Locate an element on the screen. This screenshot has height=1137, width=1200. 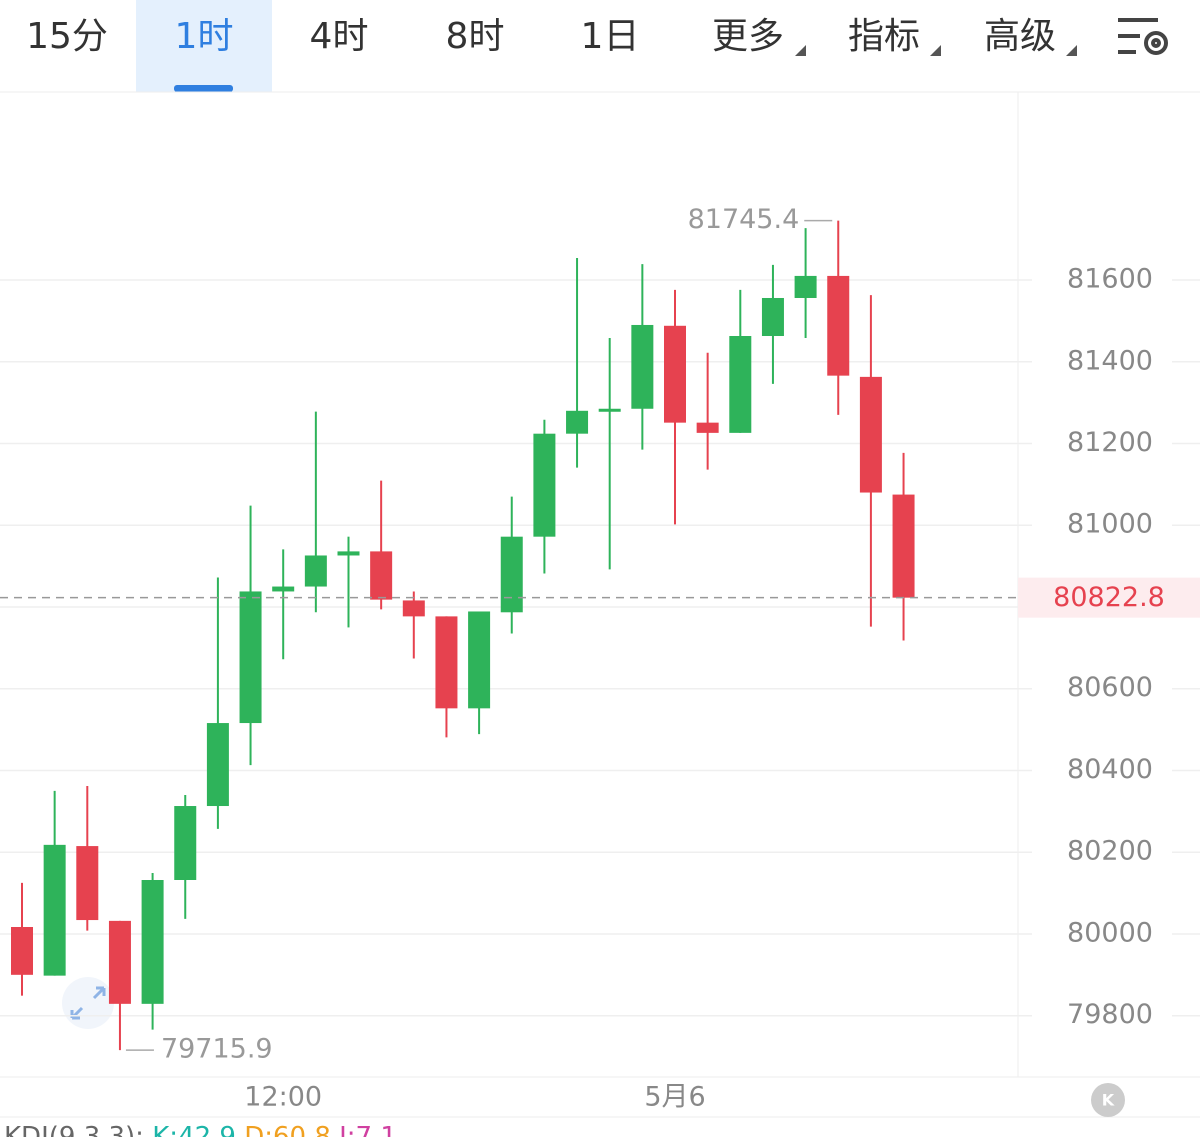
dropdown-arrows is located at coordinates (936, 50).